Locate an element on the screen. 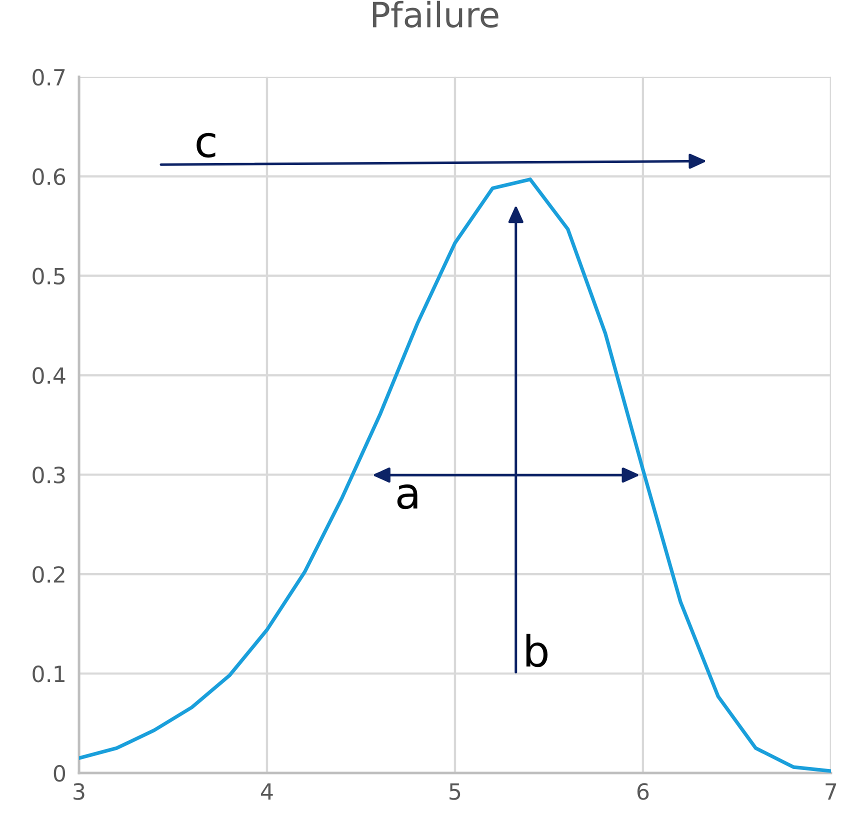 Image resolution: width=846 pixels, height=818 pixels. x-tick-label: 3 is located at coordinates (79, 791).